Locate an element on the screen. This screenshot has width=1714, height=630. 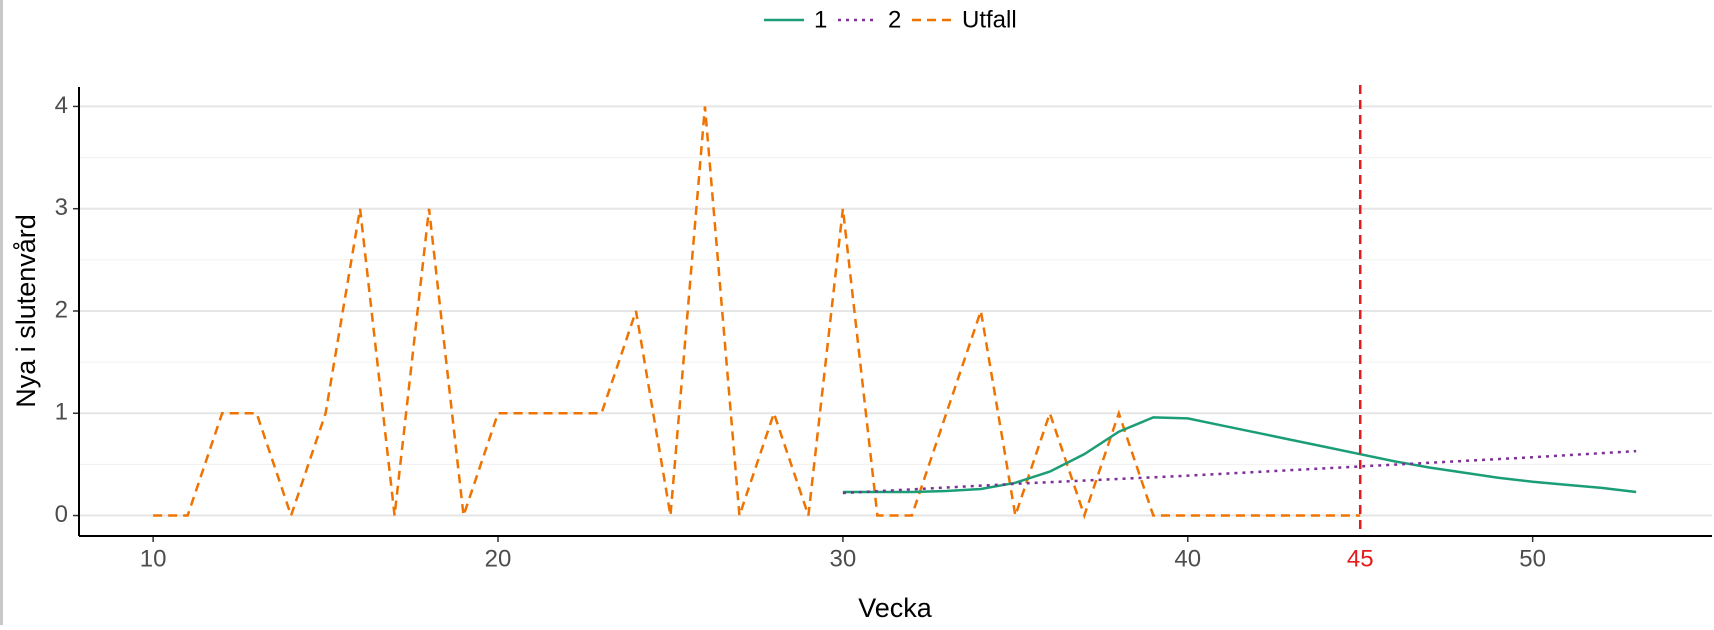
legend-label: 2 is located at coordinates (894, 19).